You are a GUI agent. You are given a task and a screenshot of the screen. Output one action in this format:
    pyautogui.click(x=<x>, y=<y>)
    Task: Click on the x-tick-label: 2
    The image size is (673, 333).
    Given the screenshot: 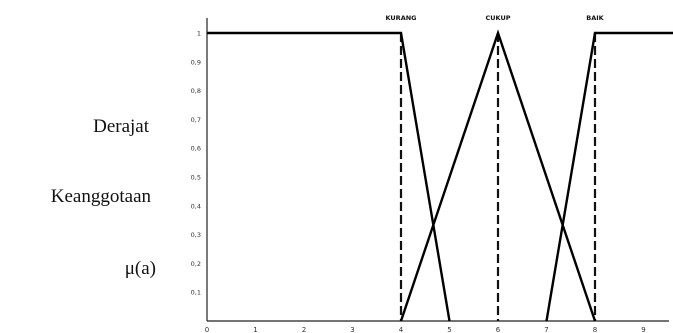 What is the action you would take?
    pyautogui.click(x=304, y=329)
    